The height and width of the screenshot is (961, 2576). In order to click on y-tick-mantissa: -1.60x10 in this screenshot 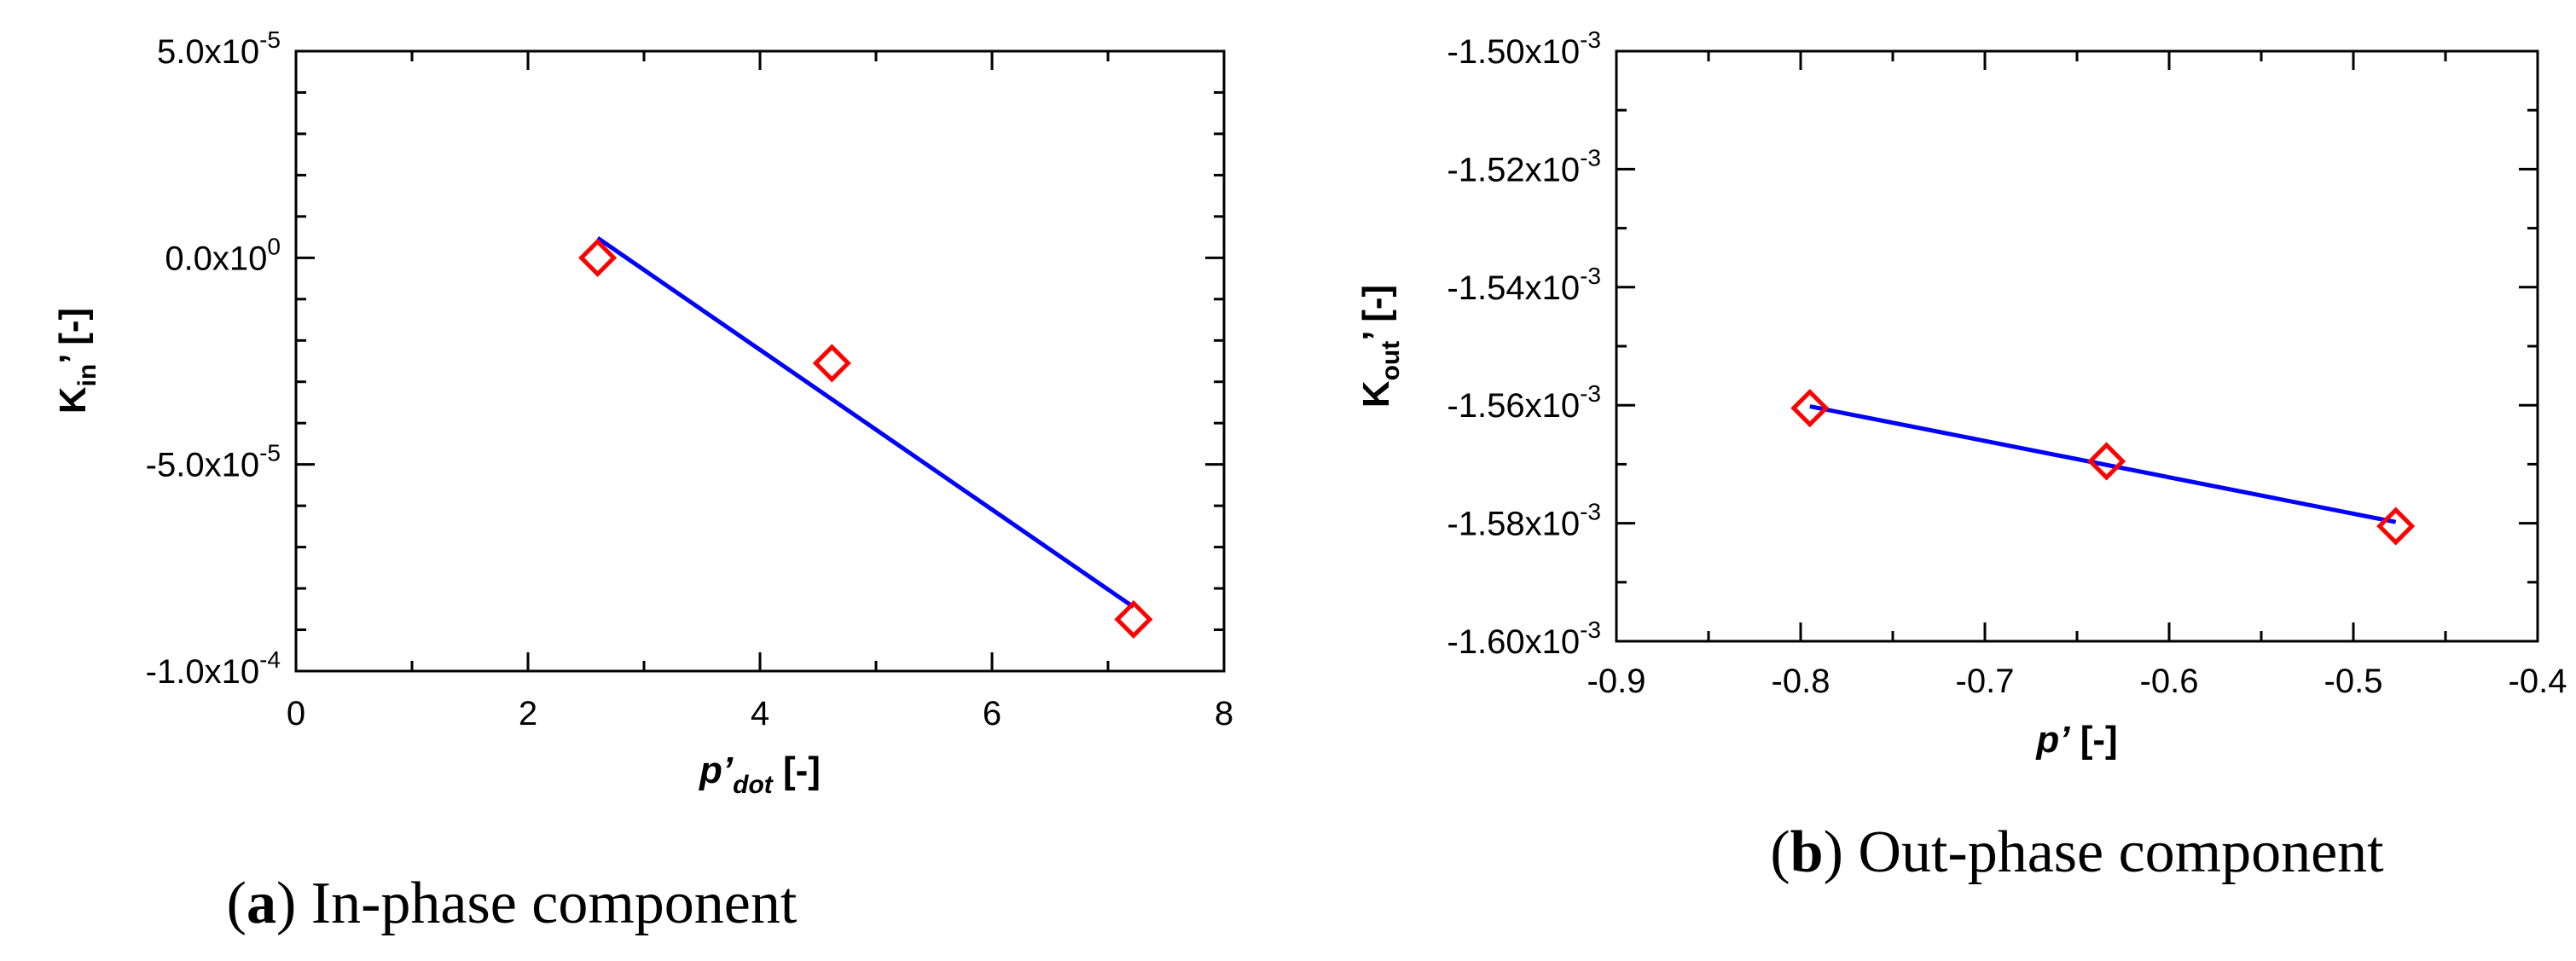, I will do `click(1513, 642)`.